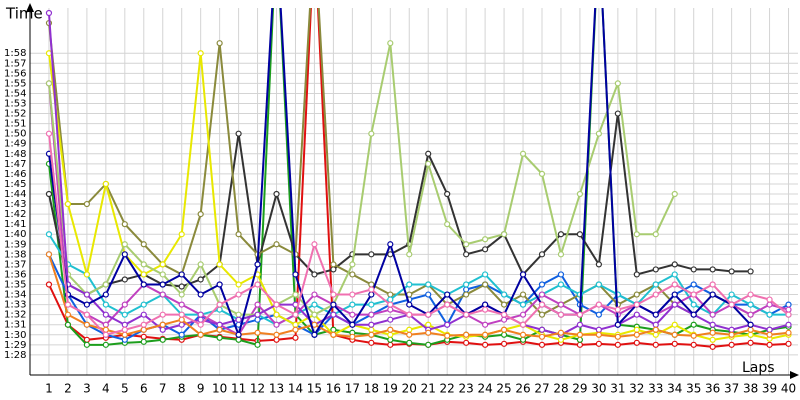 This screenshot has width=800, height=400. What do you see at coordinates (579, 389) in the screenshot?
I see `x-tick-label: 29` at bounding box center [579, 389].